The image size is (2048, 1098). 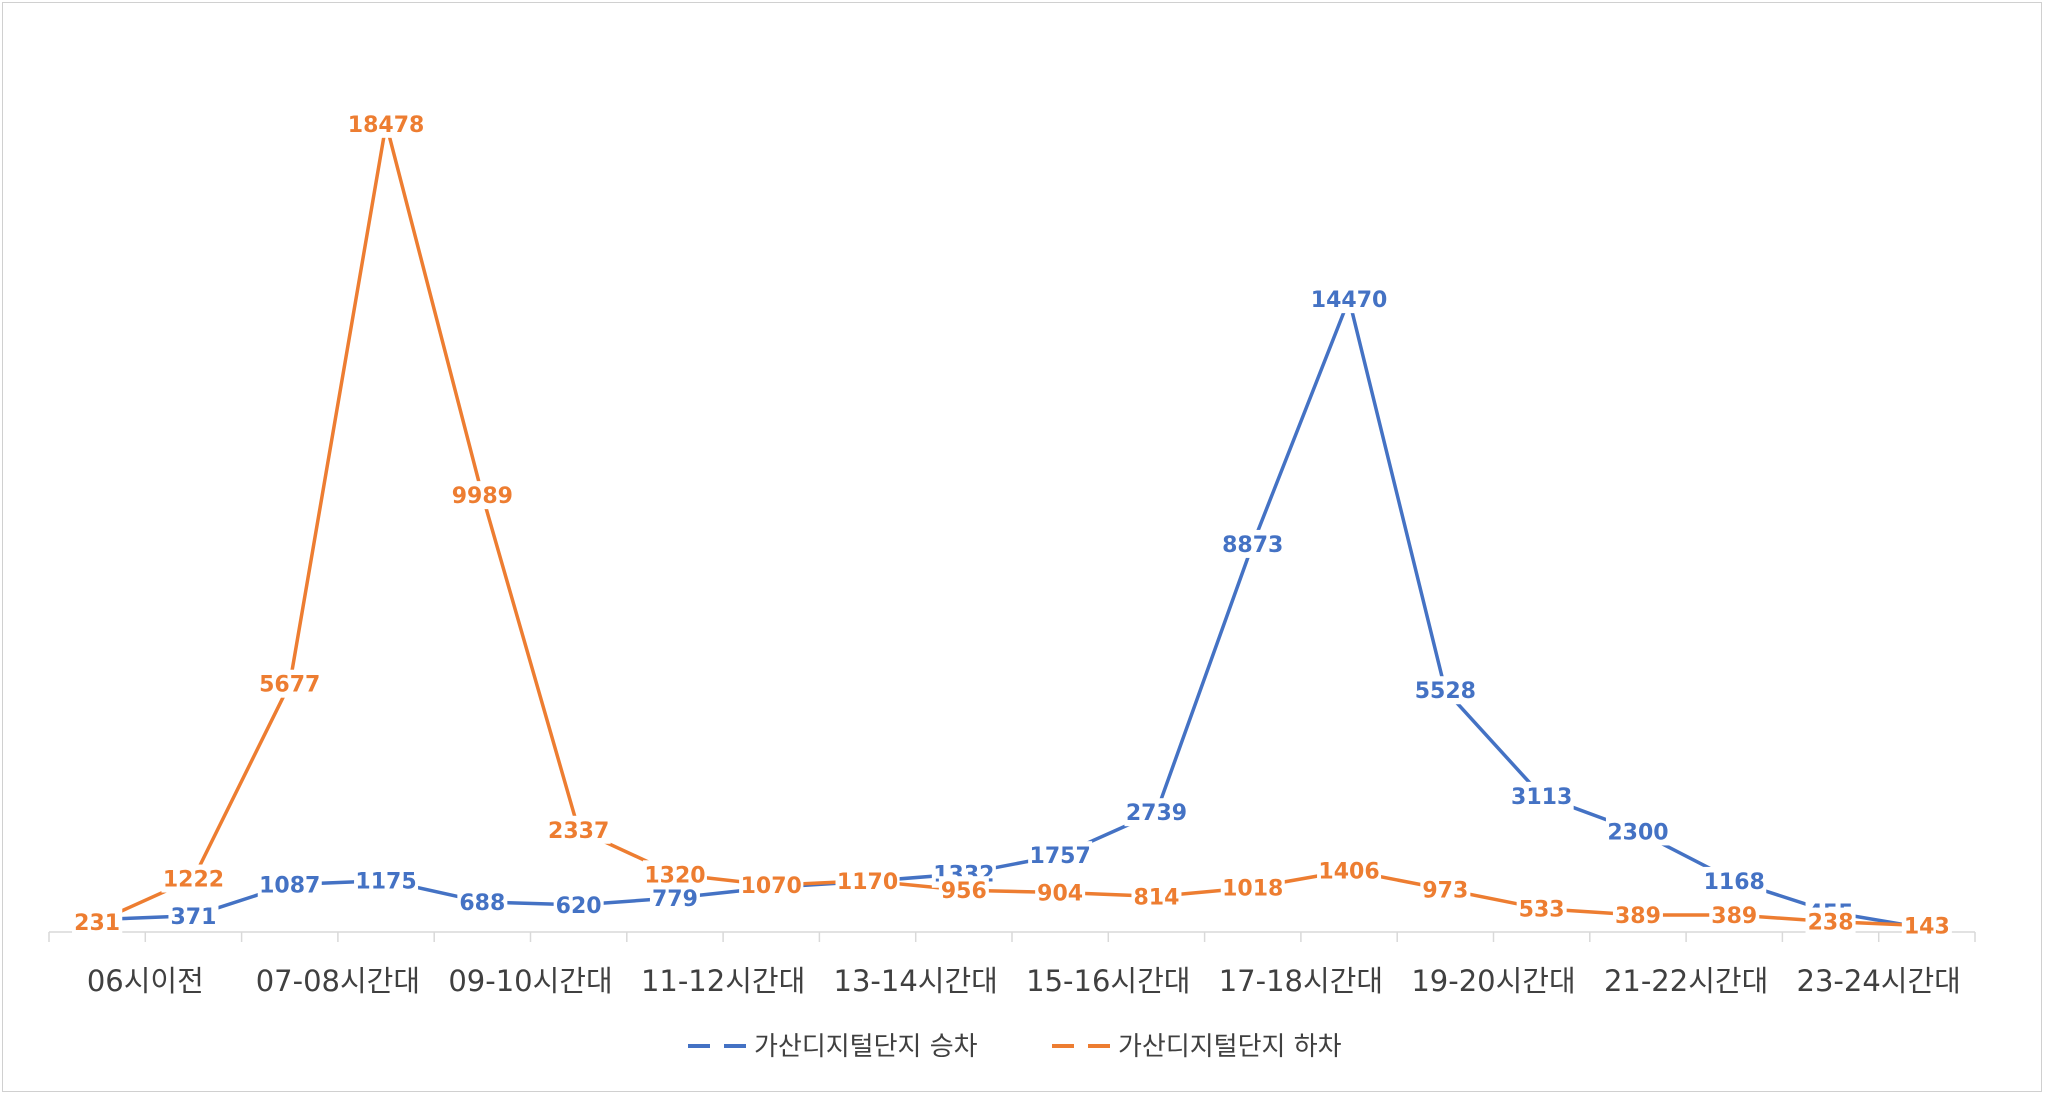 I want to click on data-label-2: 1170, so click(x=867, y=880).